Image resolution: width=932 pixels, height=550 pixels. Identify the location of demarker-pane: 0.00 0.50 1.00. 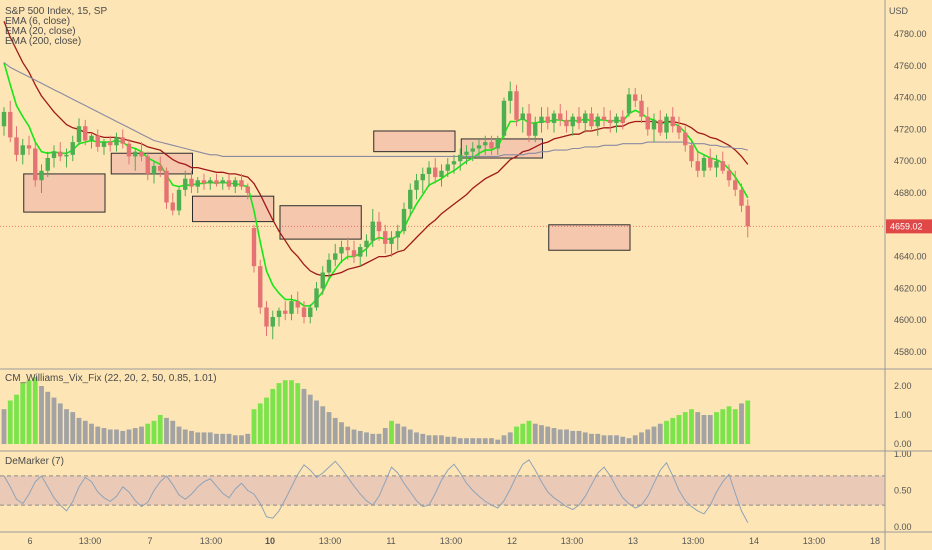
(456, 490).